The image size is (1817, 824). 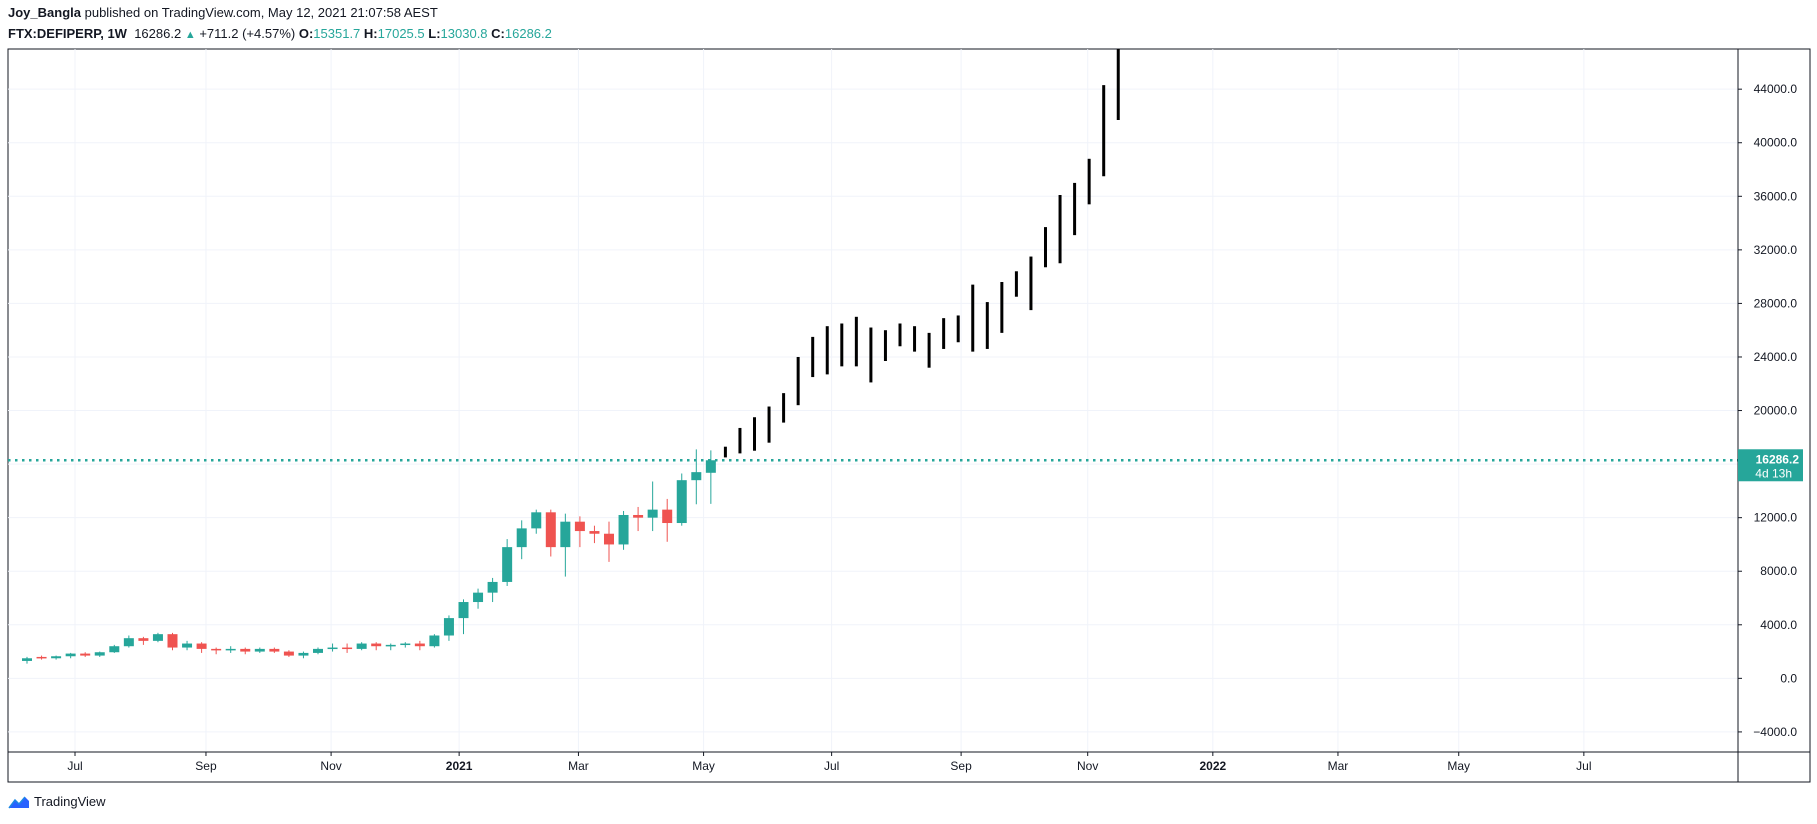 I want to click on high-value: 17025.5, so click(x=401, y=33).